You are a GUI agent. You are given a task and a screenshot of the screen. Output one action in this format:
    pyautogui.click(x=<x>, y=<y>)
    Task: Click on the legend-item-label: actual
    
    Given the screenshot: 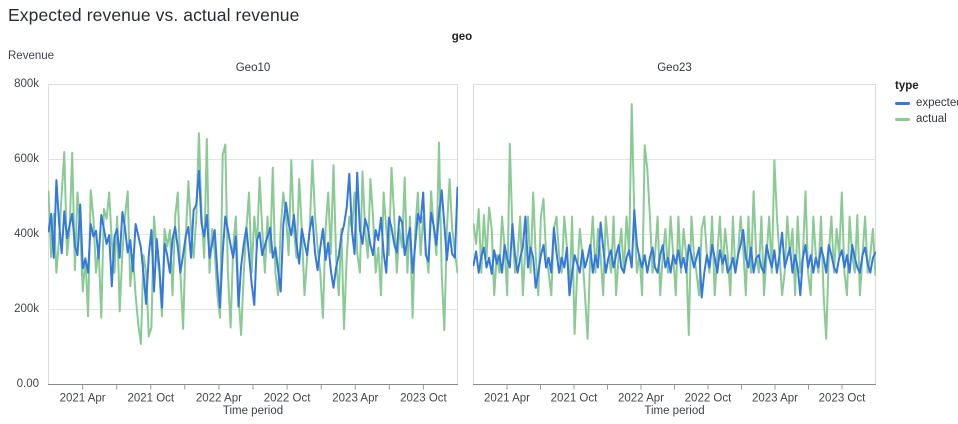 What is the action you would take?
    pyautogui.click(x=931, y=119)
    